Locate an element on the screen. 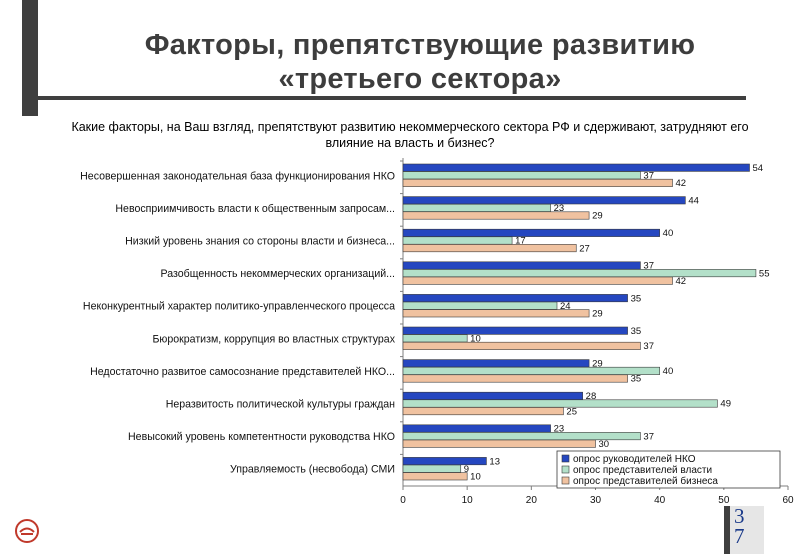 This screenshot has width=800, height=554. data-label: 25 is located at coordinates (571, 411).